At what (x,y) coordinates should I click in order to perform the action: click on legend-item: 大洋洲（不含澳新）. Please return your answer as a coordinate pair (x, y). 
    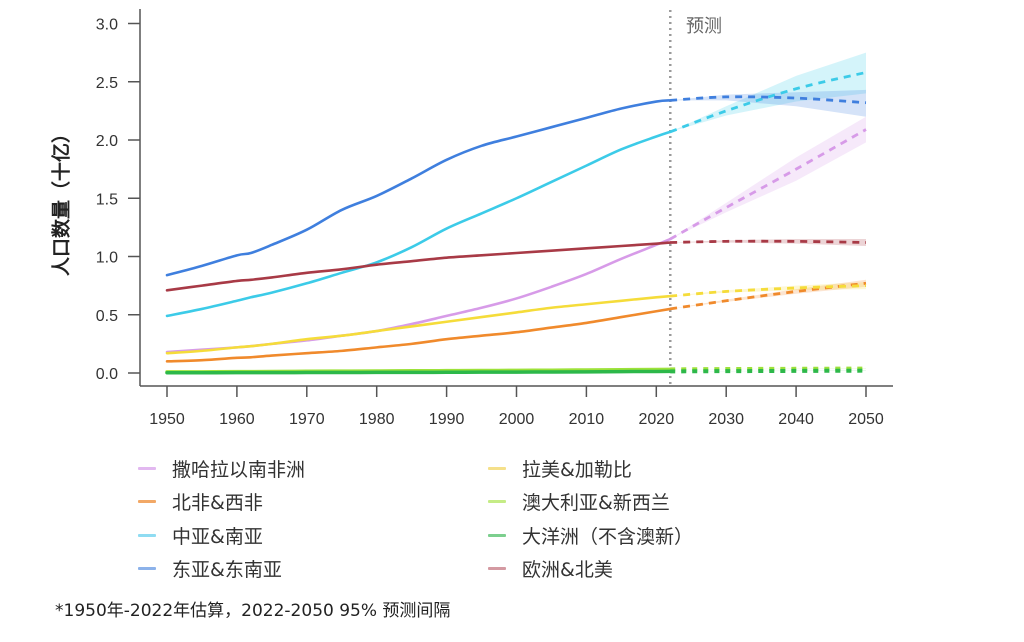
    Looking at the image, I should click on (590, 535).